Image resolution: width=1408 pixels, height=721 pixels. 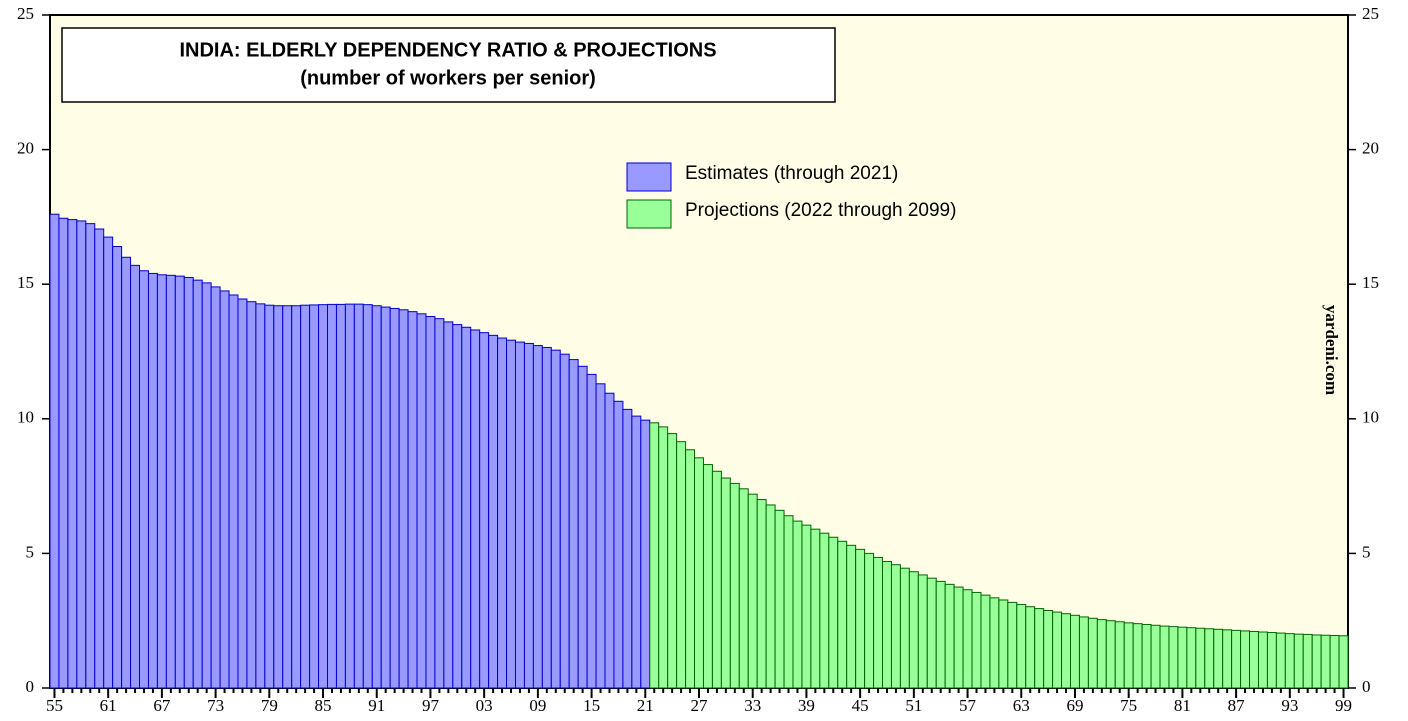 What do you see at coordinates (25, 148) in the screenshot?
I see `y-tick-label: 20` at bounding box center [25, 148].